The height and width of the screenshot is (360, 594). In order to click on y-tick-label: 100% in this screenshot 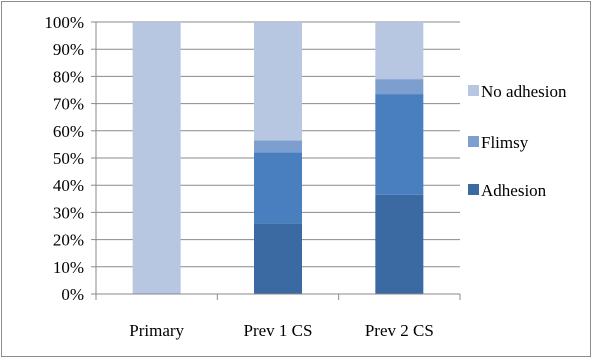, I will do `click(64, 22)`.